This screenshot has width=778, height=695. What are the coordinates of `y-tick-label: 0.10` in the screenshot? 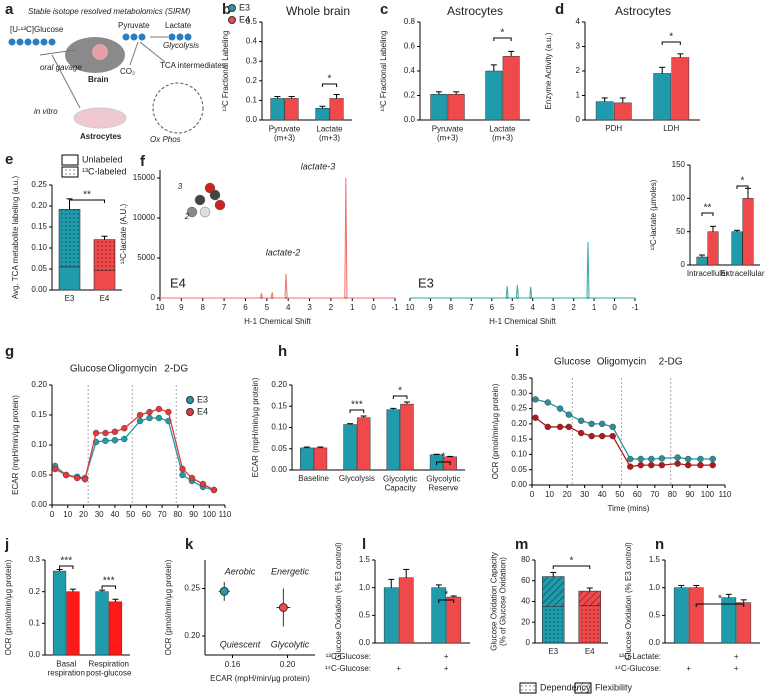 It's located at (519, 454).